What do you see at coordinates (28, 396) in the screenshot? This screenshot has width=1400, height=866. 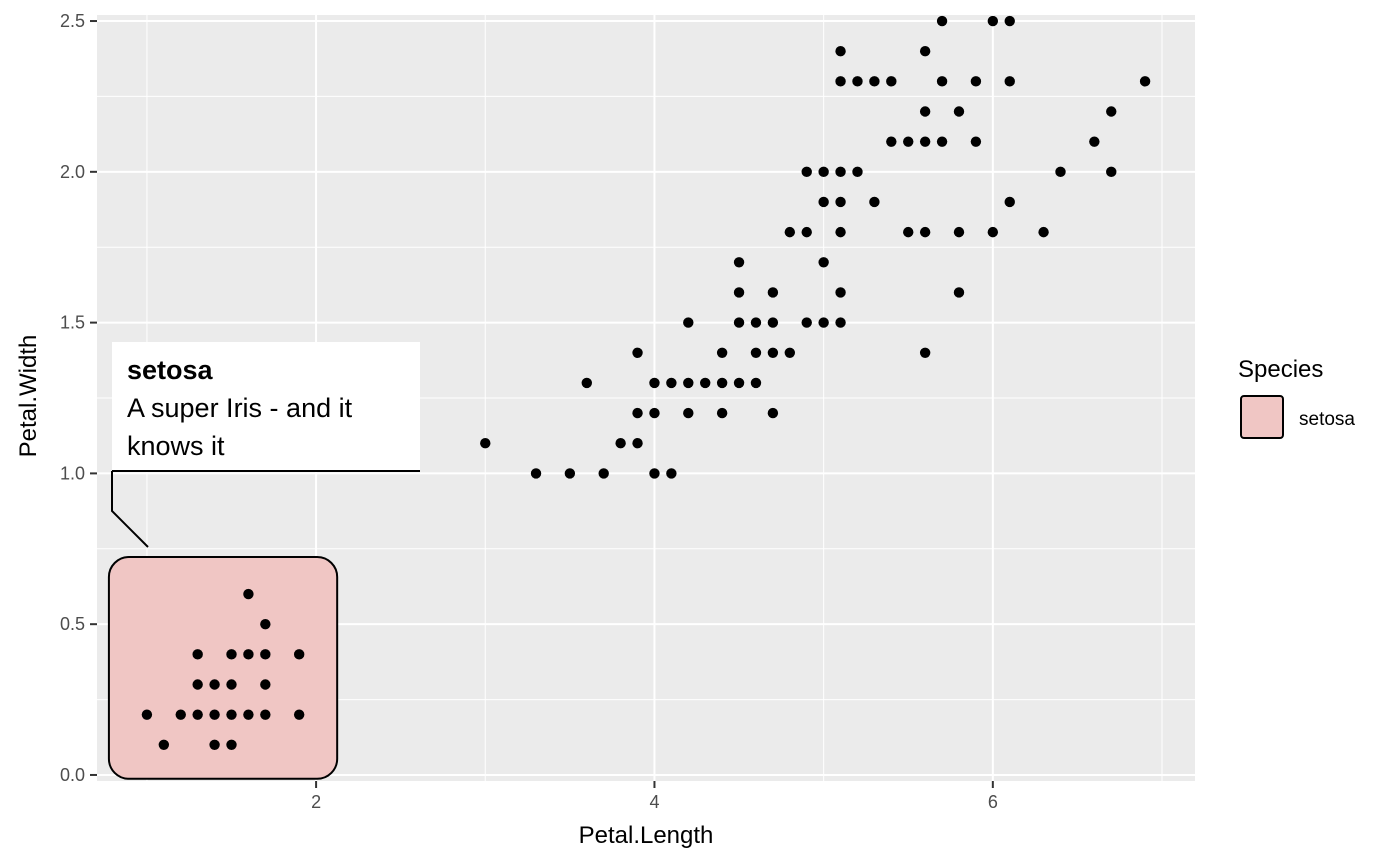 I see `y-axis-title: Petal.Width` at bounding box center [28, 396].